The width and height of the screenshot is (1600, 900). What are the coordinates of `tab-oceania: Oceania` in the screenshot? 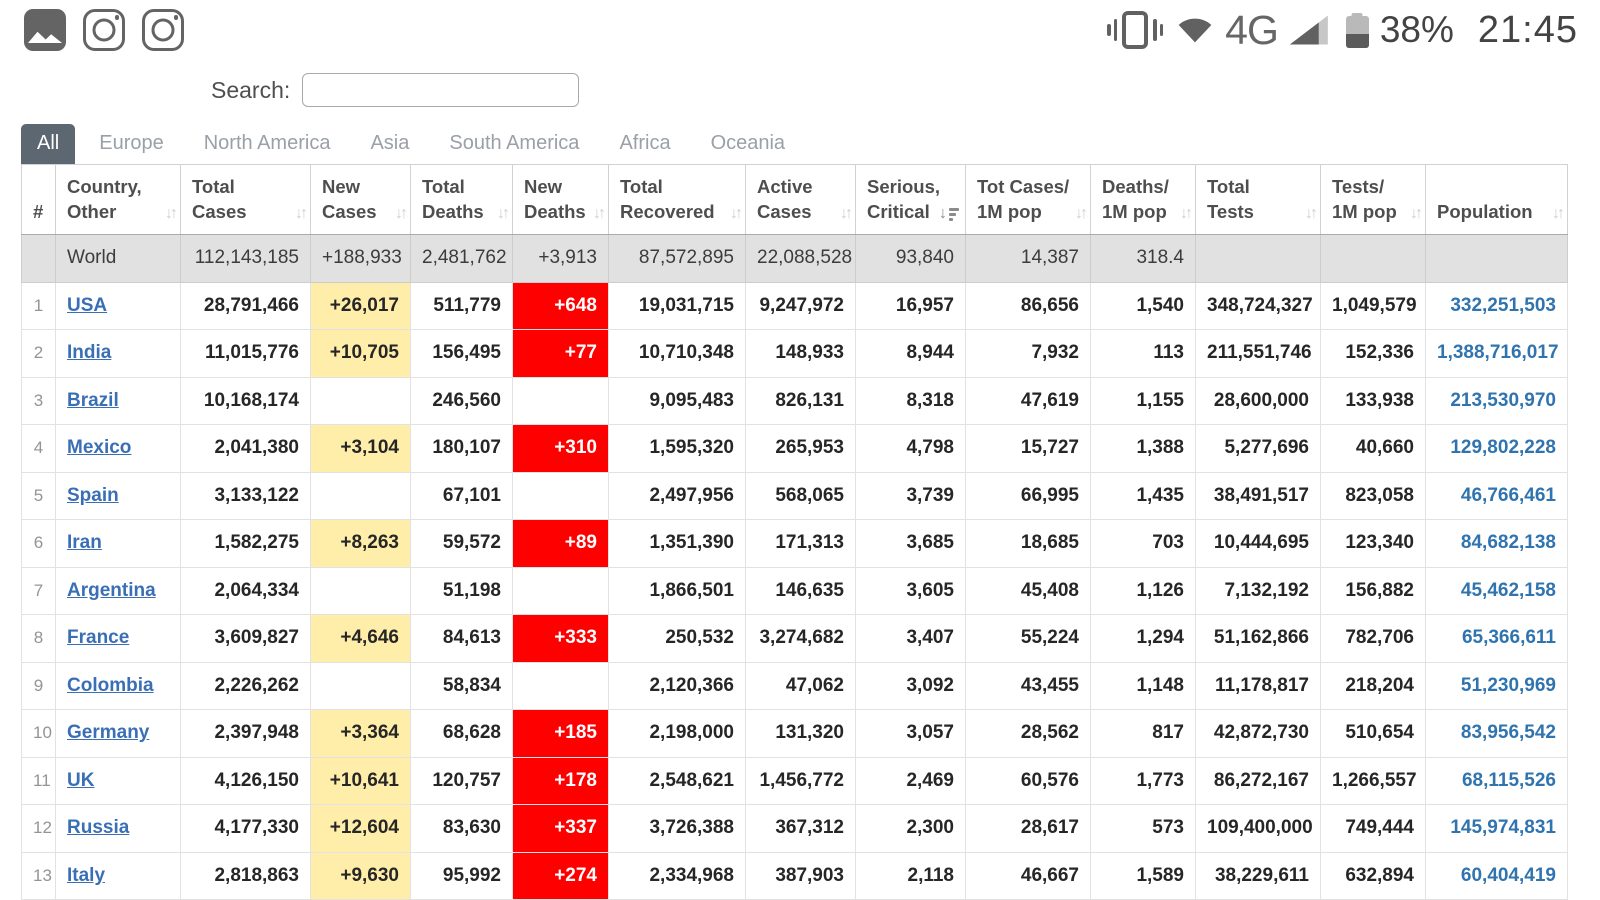 It's located at (748, 143).